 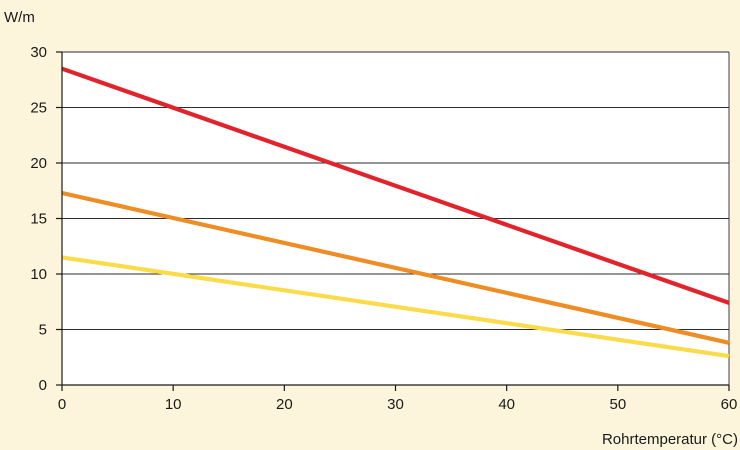 I want to click on y-axis-label: W/m, so click(x=19, y=17).